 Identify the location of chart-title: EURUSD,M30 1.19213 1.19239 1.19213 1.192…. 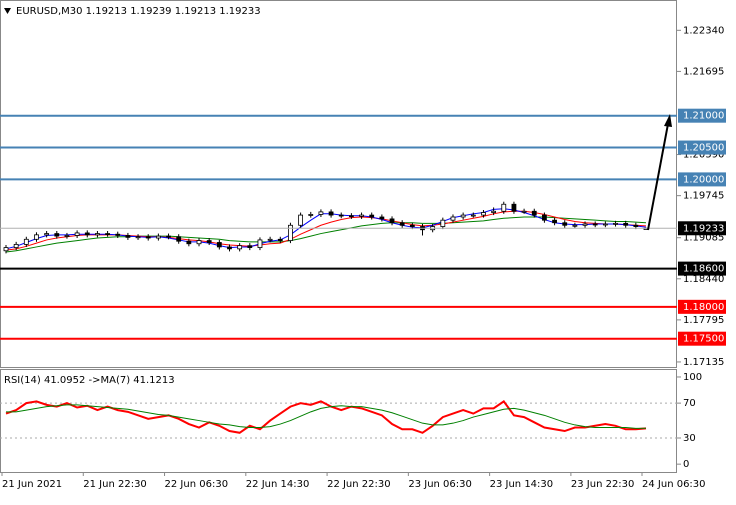
(138, 11).